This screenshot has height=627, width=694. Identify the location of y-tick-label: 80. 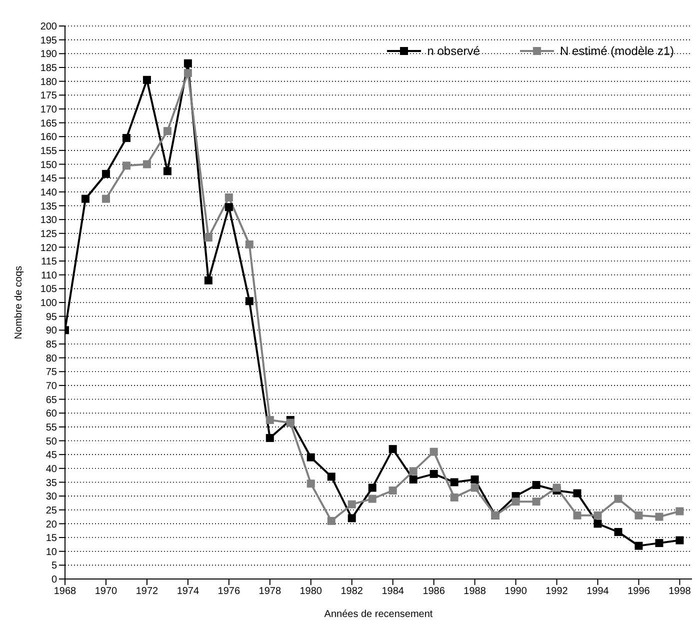
(52, 358).